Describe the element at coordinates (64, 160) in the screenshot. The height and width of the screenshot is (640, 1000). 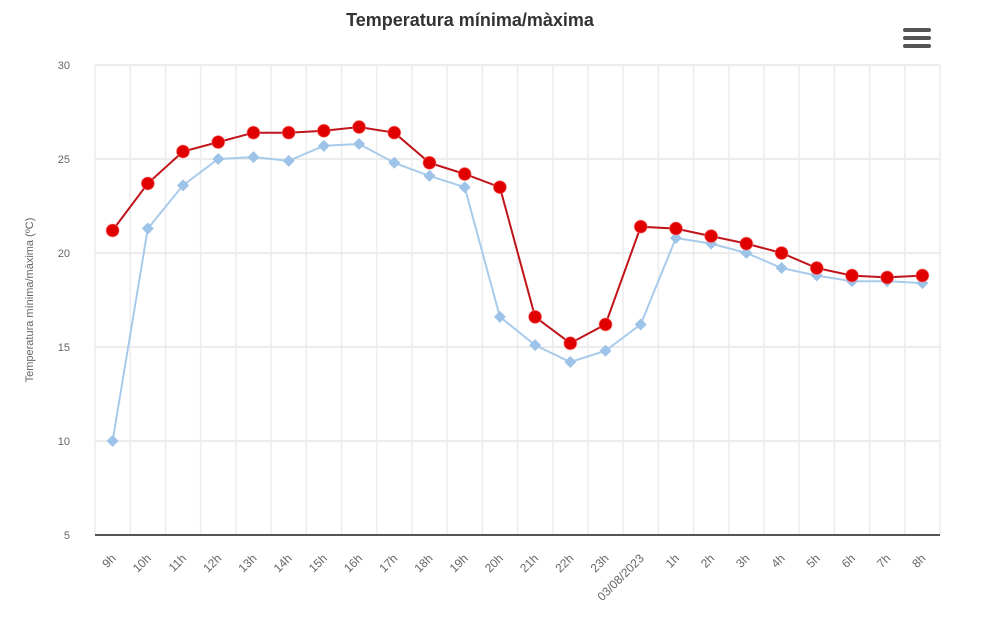
I see `y-tick-label: 25` at that location.